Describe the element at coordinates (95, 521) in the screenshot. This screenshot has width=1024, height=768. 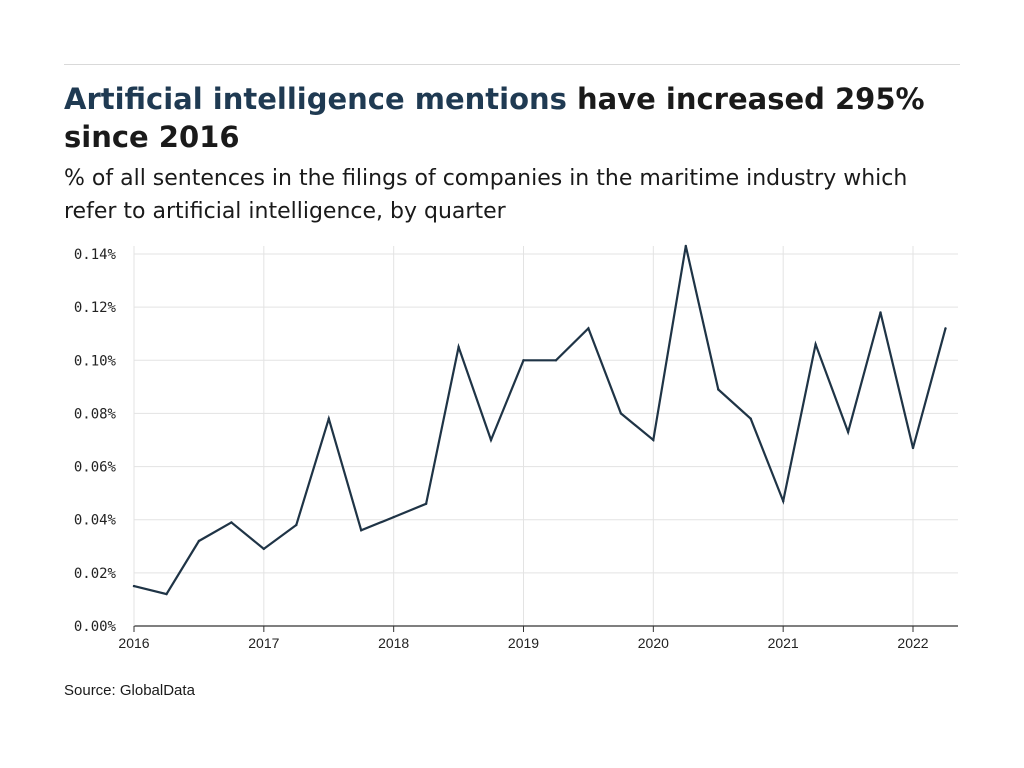
I see `y-tick-label: 0.04%` at that location.